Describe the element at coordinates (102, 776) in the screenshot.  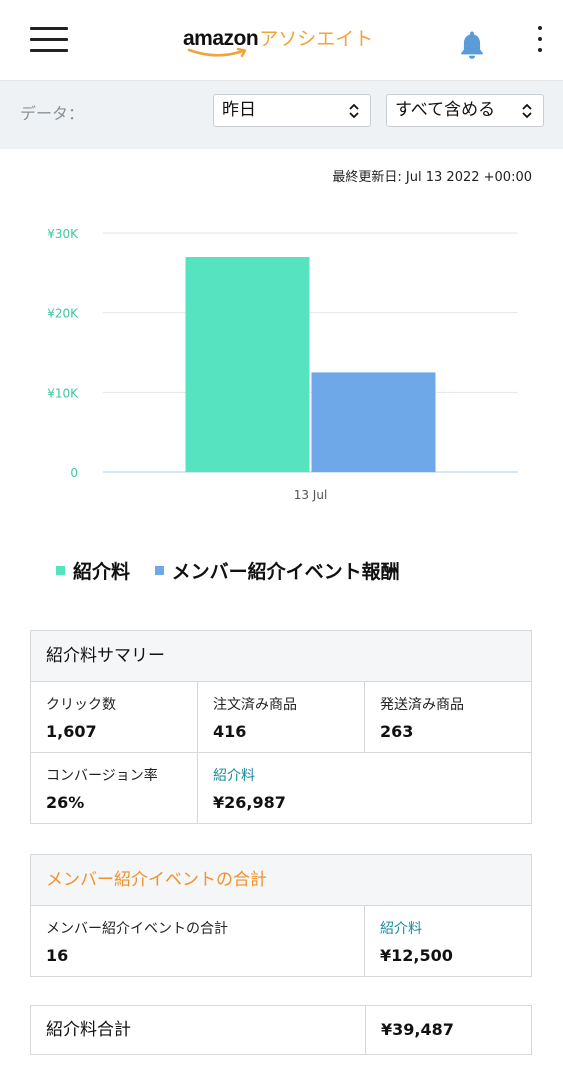
I see `conversion-label: コンバージョン率` at that location.